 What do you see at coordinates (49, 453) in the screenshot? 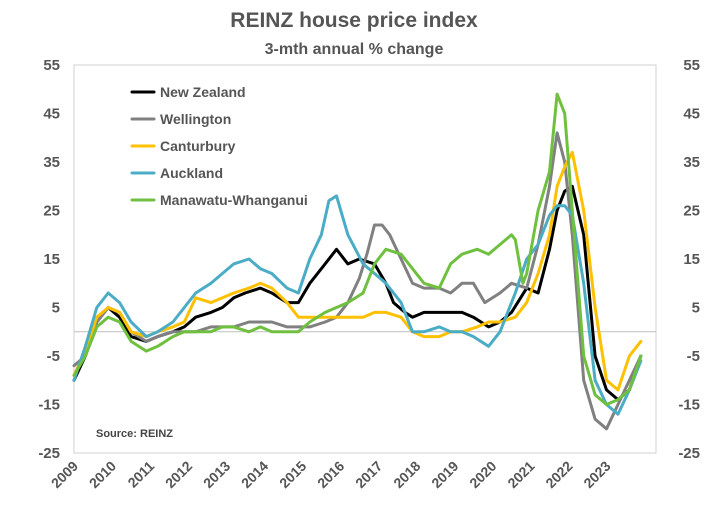
I see `y-tick-label-left: -25` at bounding box center [49, 453].